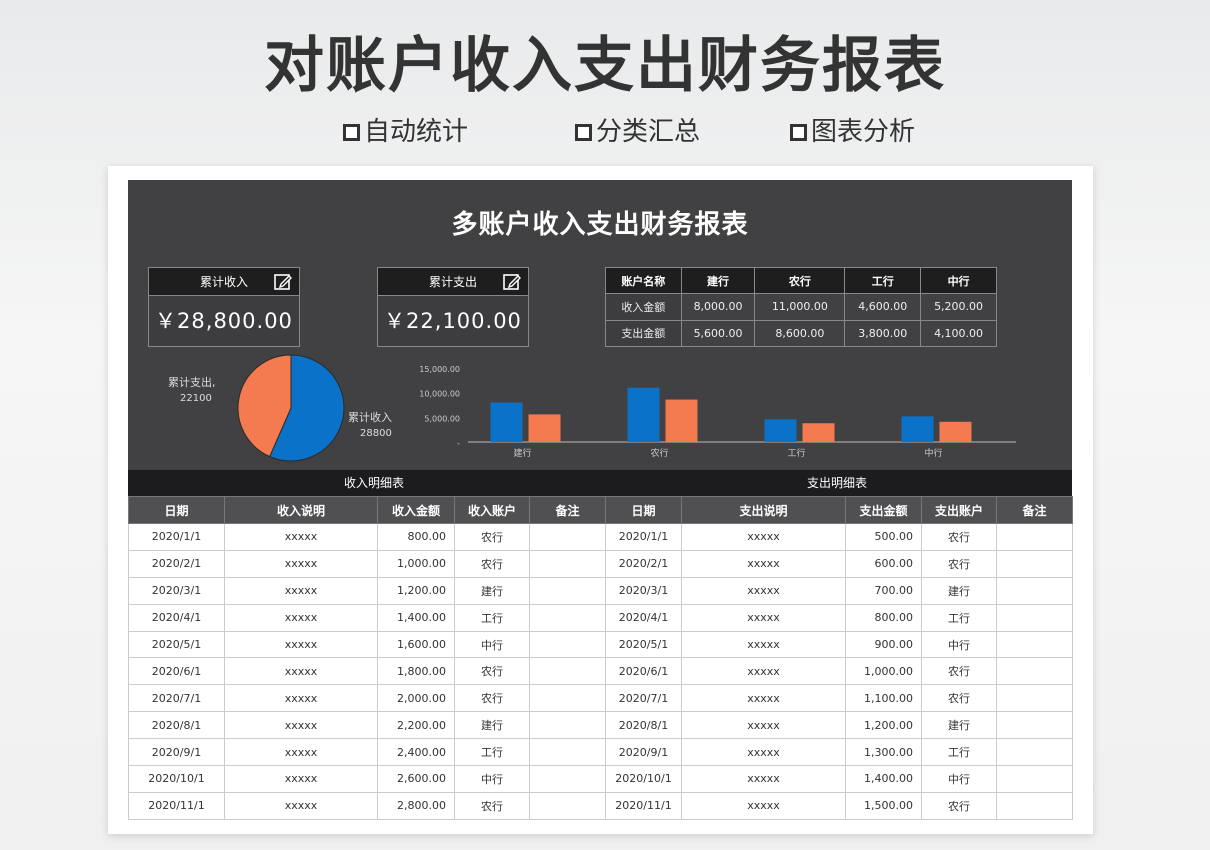 The image size is (1210, 850). I want to click on income-date-cell: 2020/9/1, so click(176, 752).